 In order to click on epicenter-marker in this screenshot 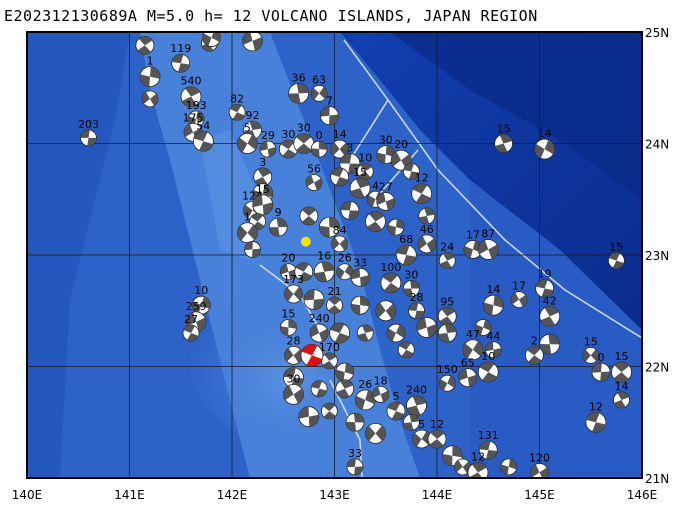, I will do `click(306, 241)`.